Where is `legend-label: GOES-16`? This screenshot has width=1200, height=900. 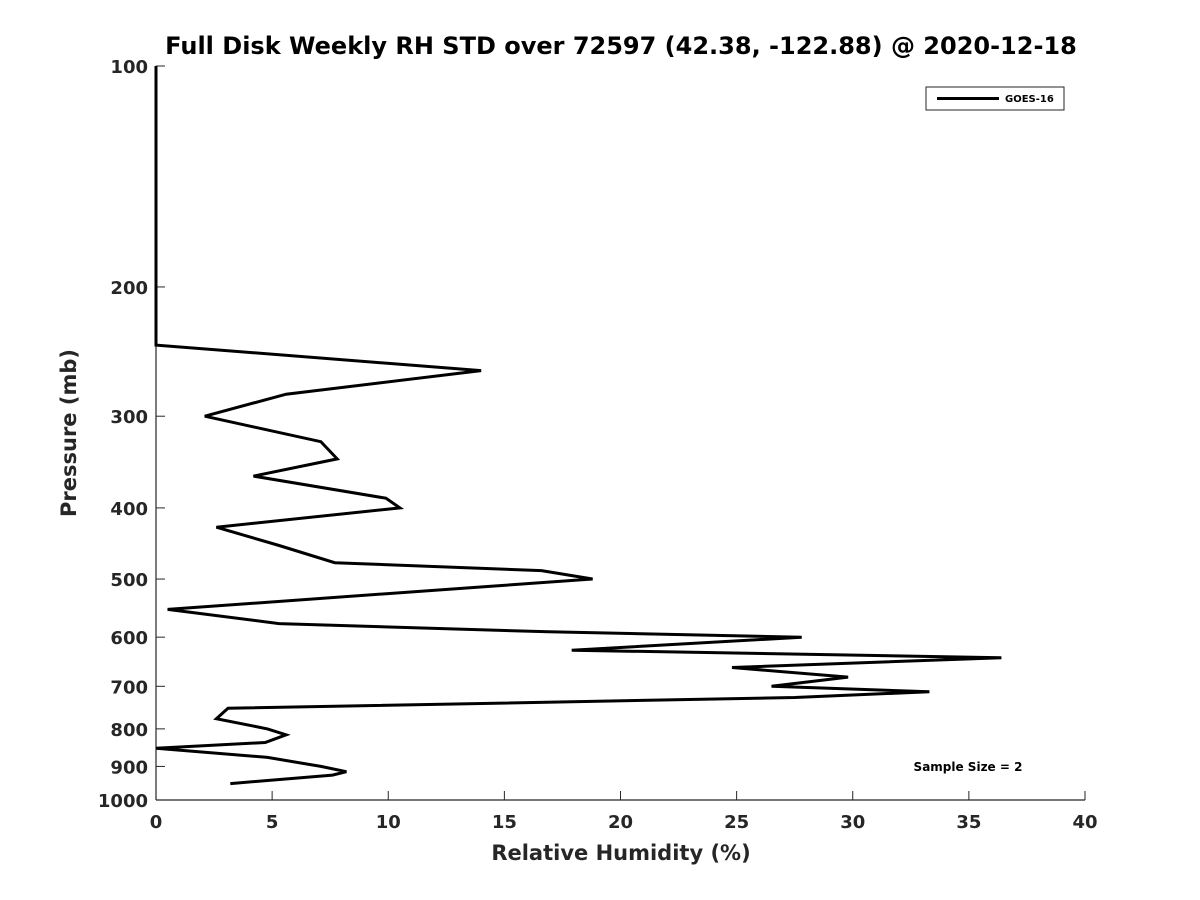 legend-label: GOES-16 is located at coordinates (1029, 99).